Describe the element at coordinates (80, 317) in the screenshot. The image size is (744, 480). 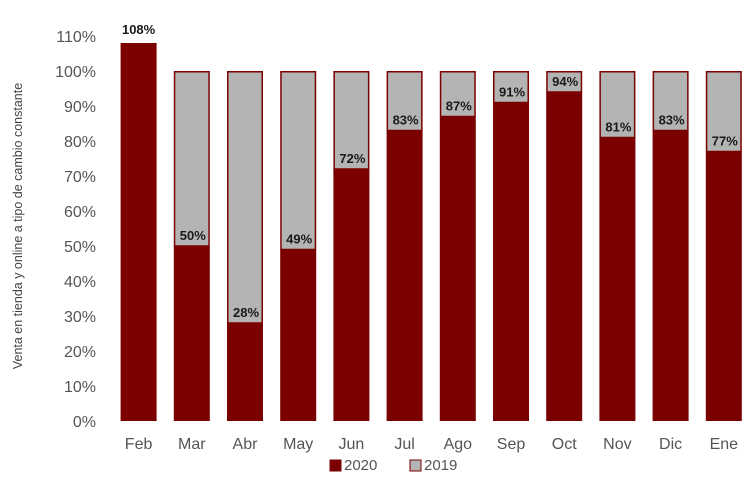
I see `y-tick-label: 30%` at that location.